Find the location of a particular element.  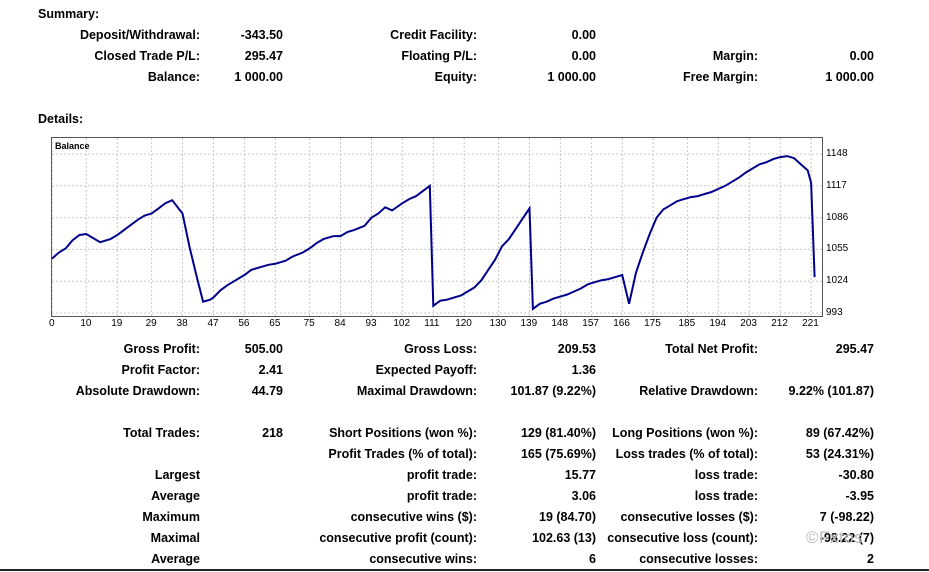

free-margin-label: Free Margin: is located at coordinates (720, 77).